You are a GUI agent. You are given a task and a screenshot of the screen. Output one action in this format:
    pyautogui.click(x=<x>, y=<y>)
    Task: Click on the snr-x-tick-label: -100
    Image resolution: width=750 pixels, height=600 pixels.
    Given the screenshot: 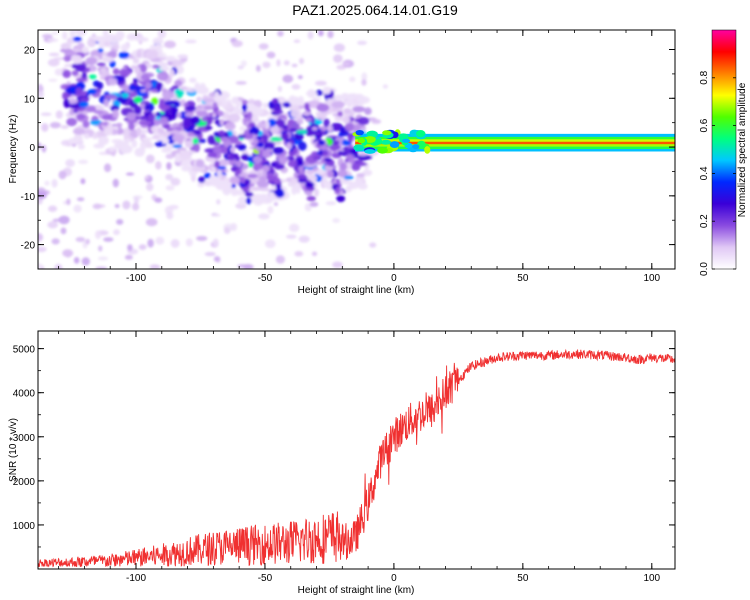 What is the action you would take?
    pyautogui.click(x=136, y=578)
    